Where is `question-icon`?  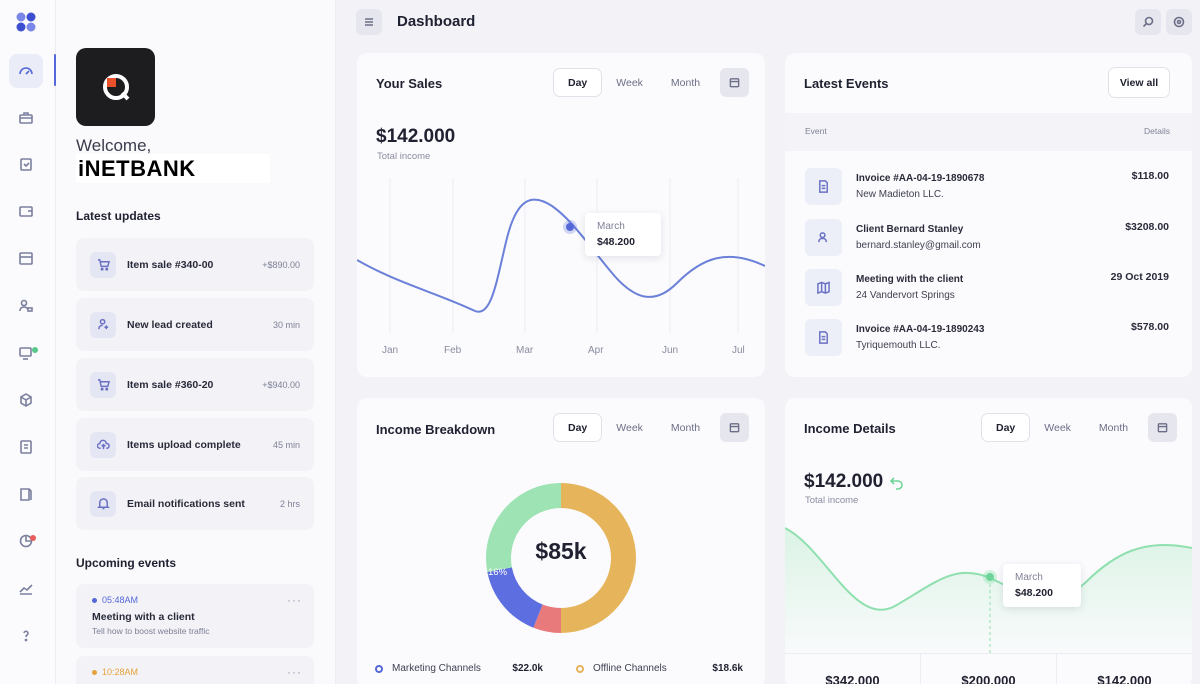 question-icon is located at coordinates (26, 636).